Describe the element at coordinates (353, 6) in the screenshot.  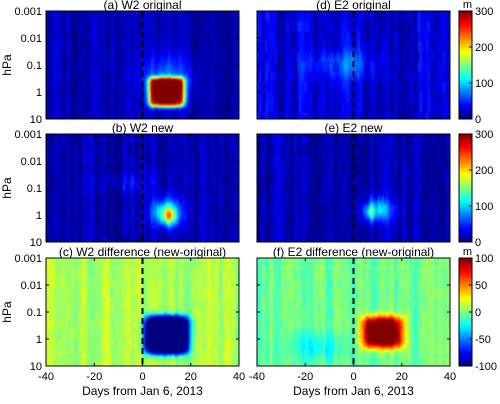
I see `panel-title: (d) E2 original` at that location.